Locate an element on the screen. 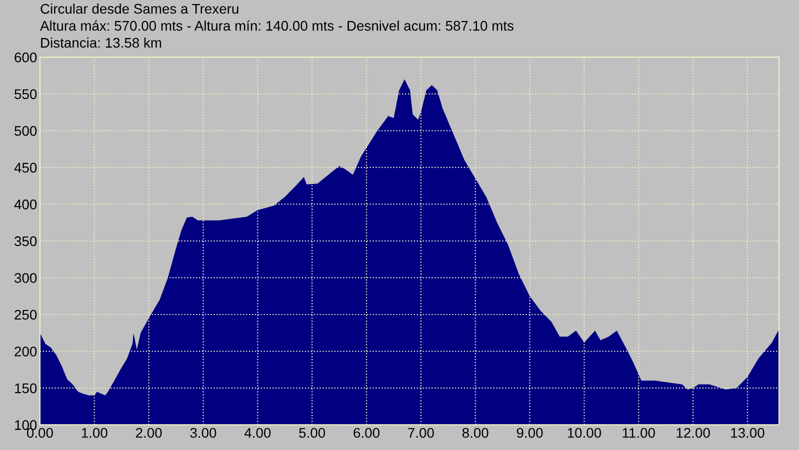 Image resolution: width=799 pixels, height=450 pixels. x-tick-label: 4.00 is located at coordinates (257, 433).